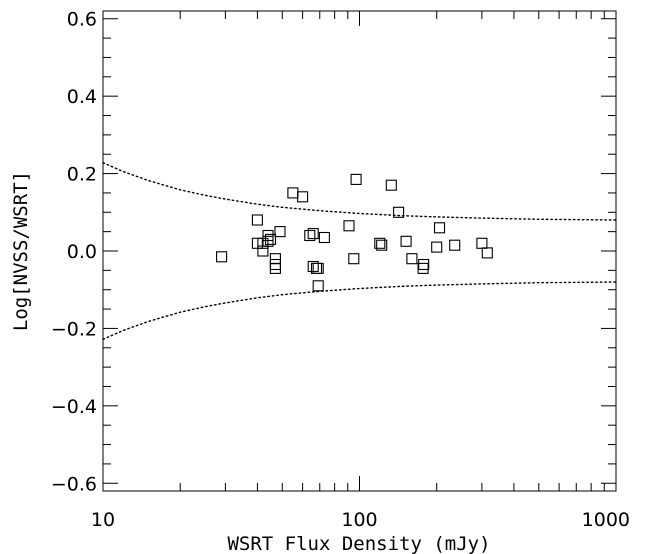 This screenshot has height=554, width=645. Describe the element at coordinates (359, 520) in the screenshot. I see `x-tick-label: 100` at that location.